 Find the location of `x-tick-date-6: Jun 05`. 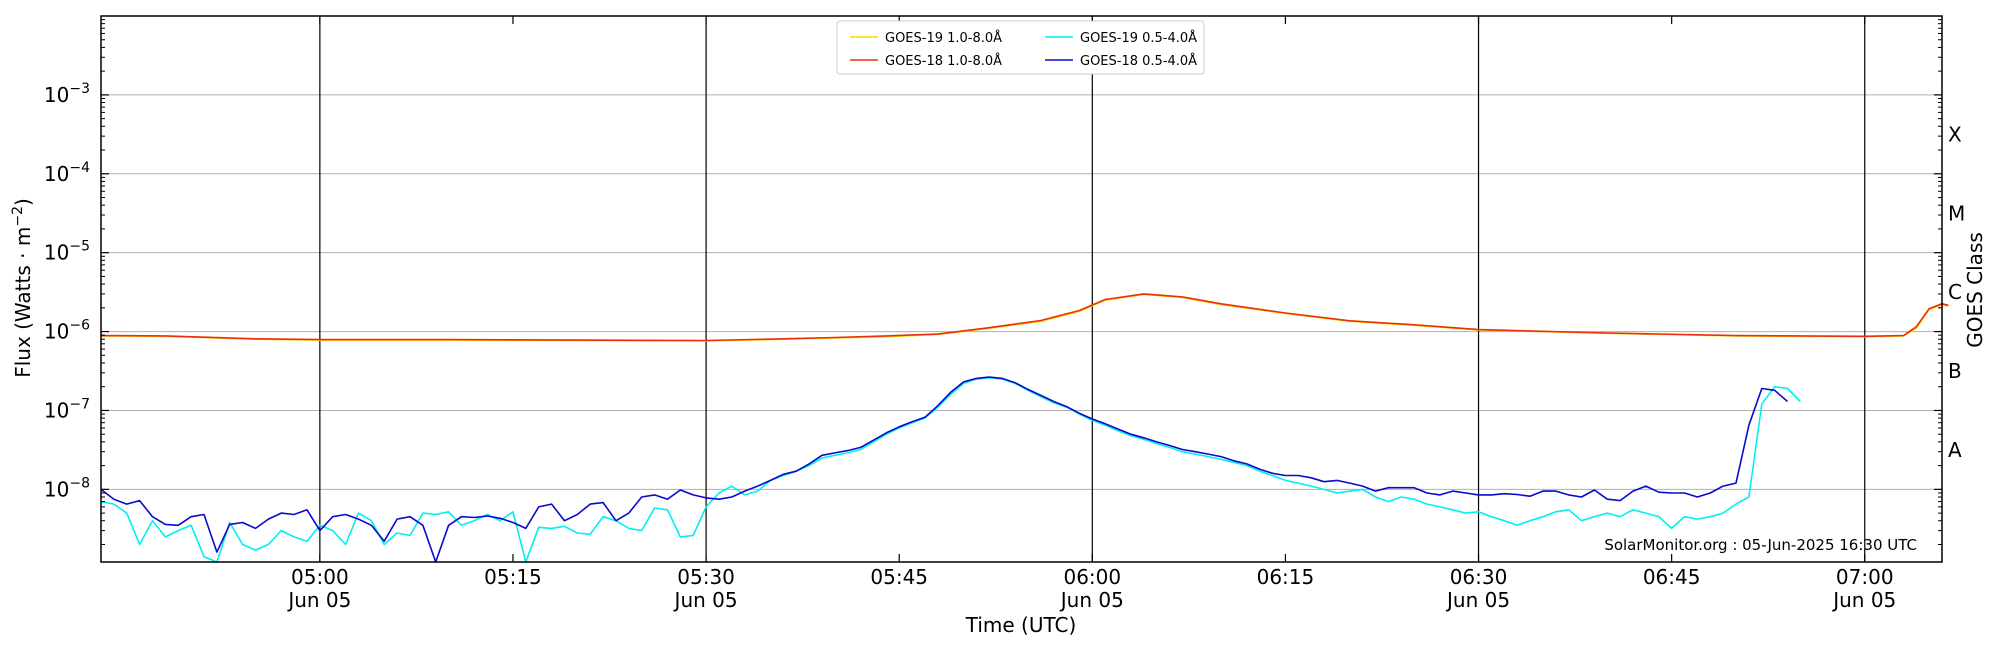

x-tick-date-6: Jun 05 is located at coordinates (1477, 600).